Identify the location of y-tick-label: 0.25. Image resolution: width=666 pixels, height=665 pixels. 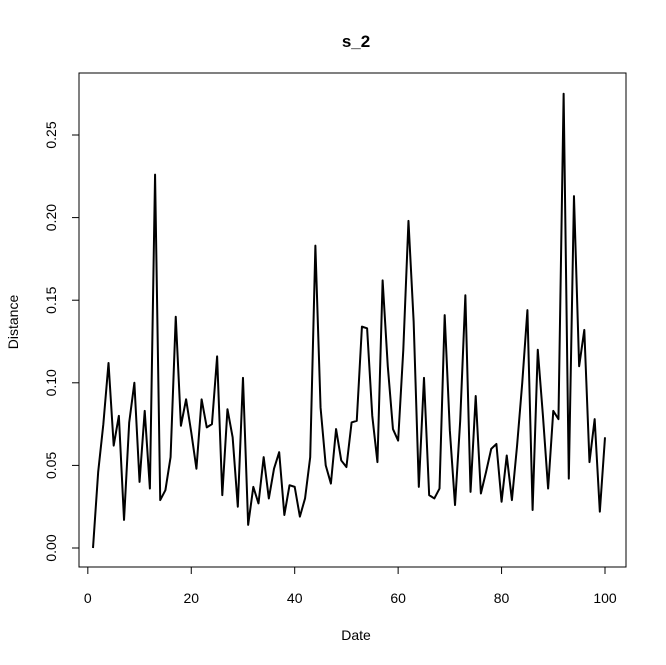
(51, 134).